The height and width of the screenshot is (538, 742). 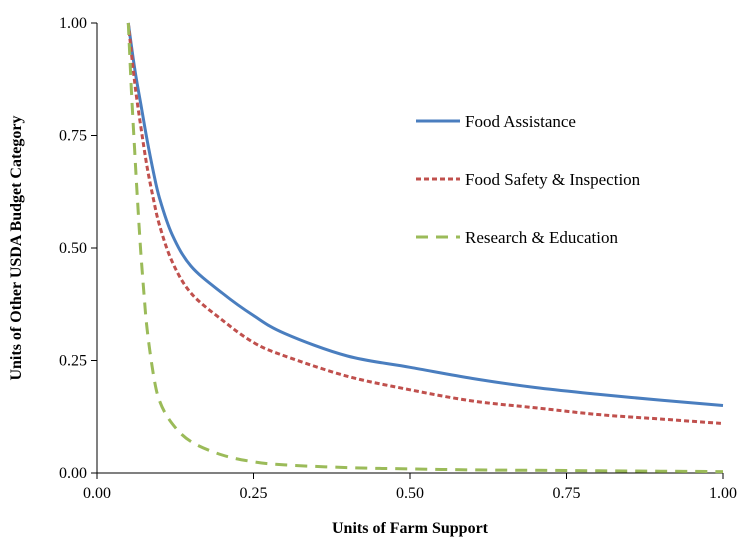 I want to click on x-tick-label: 0.00, so click(x=97, y=493).